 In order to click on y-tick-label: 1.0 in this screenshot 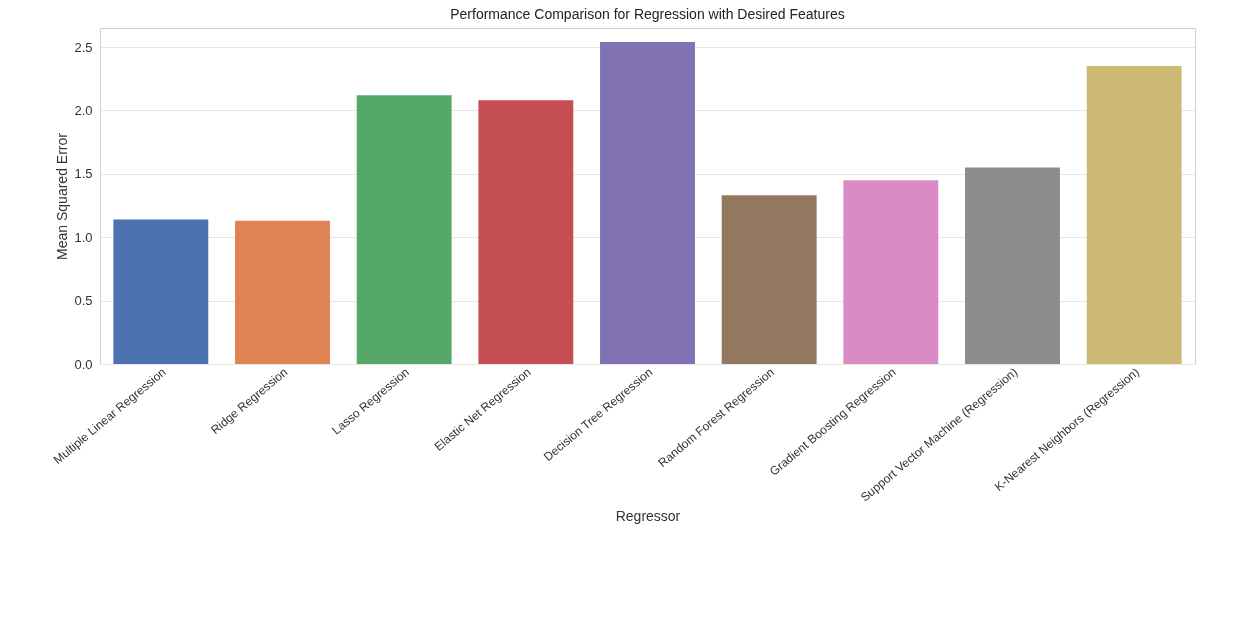, I will do `click(83, 237)`.